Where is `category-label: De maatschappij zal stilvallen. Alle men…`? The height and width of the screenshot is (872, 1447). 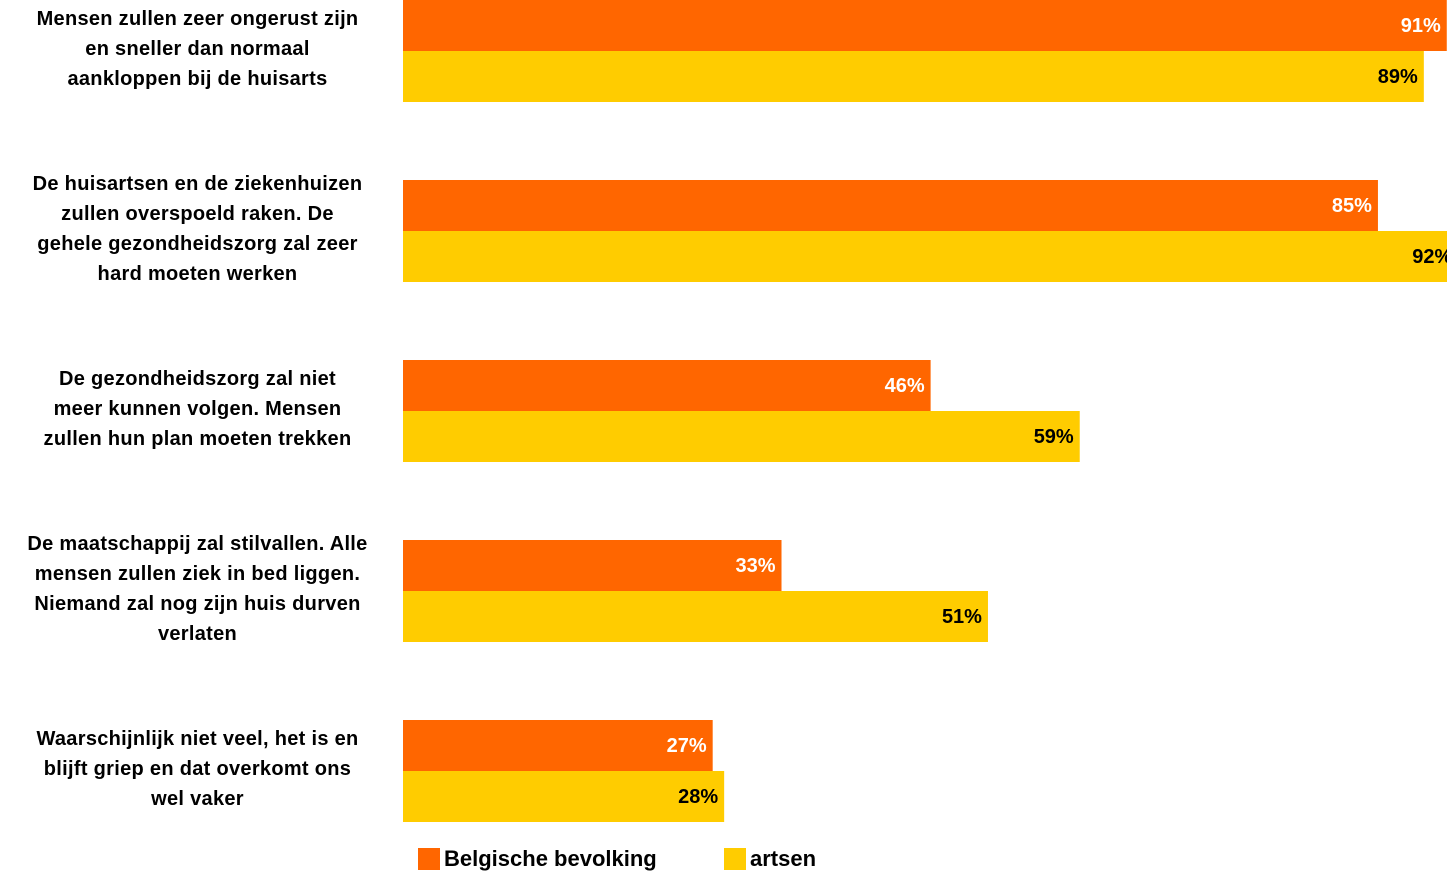 category-label: De maatschappij zal stilvallen. Alle men… is located at coordinates (197, 589).